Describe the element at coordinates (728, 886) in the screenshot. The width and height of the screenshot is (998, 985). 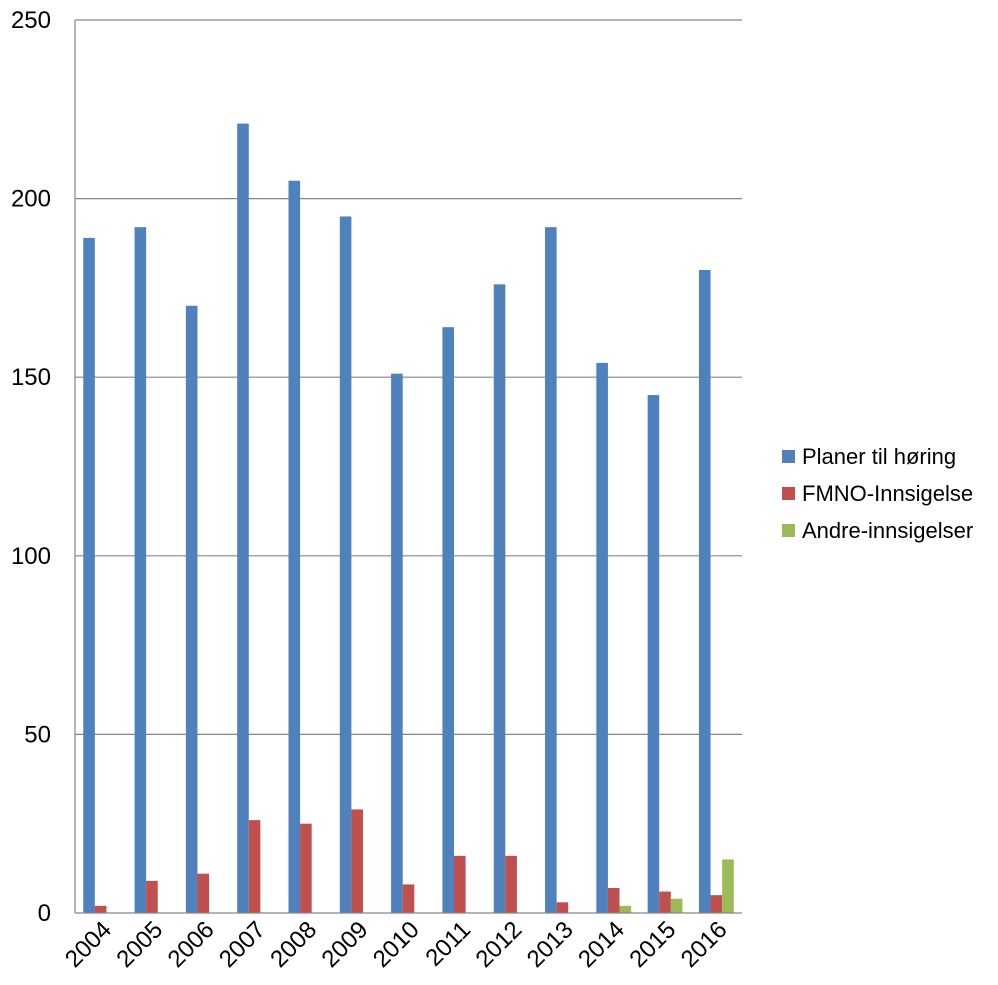
I see `bar-andre-innsigelser-2016` at that location.